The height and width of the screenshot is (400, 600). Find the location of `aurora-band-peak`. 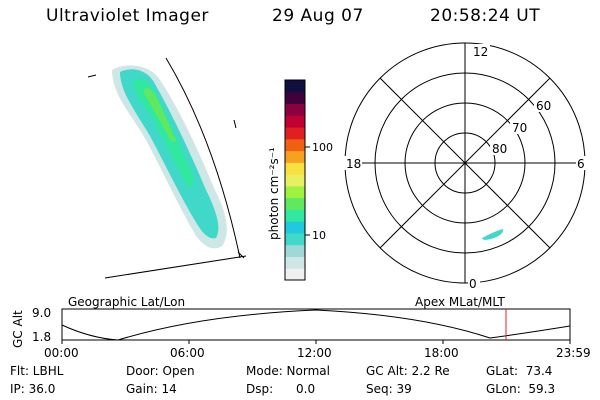

aurora-band-peak is located at coordinates (159, 115).